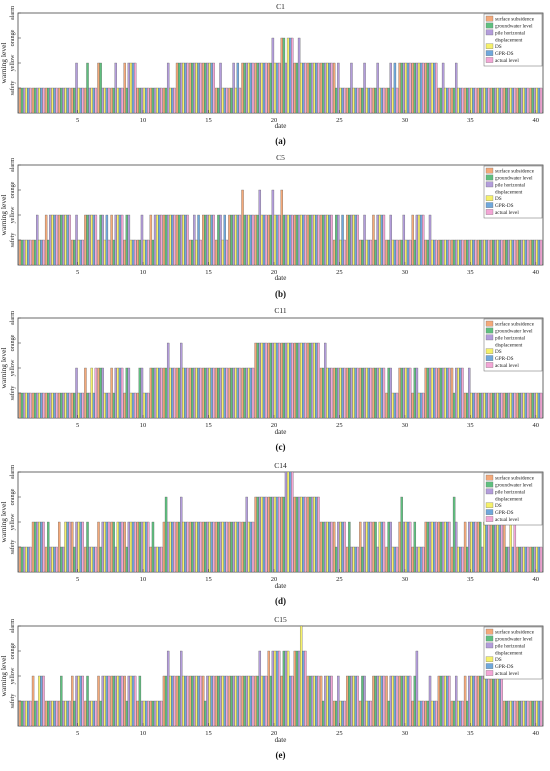  What do you see at coordinates (515, 324) in the screenshot?
I see `legend-entry: surface subsidence` at bounding box center [515, 324].